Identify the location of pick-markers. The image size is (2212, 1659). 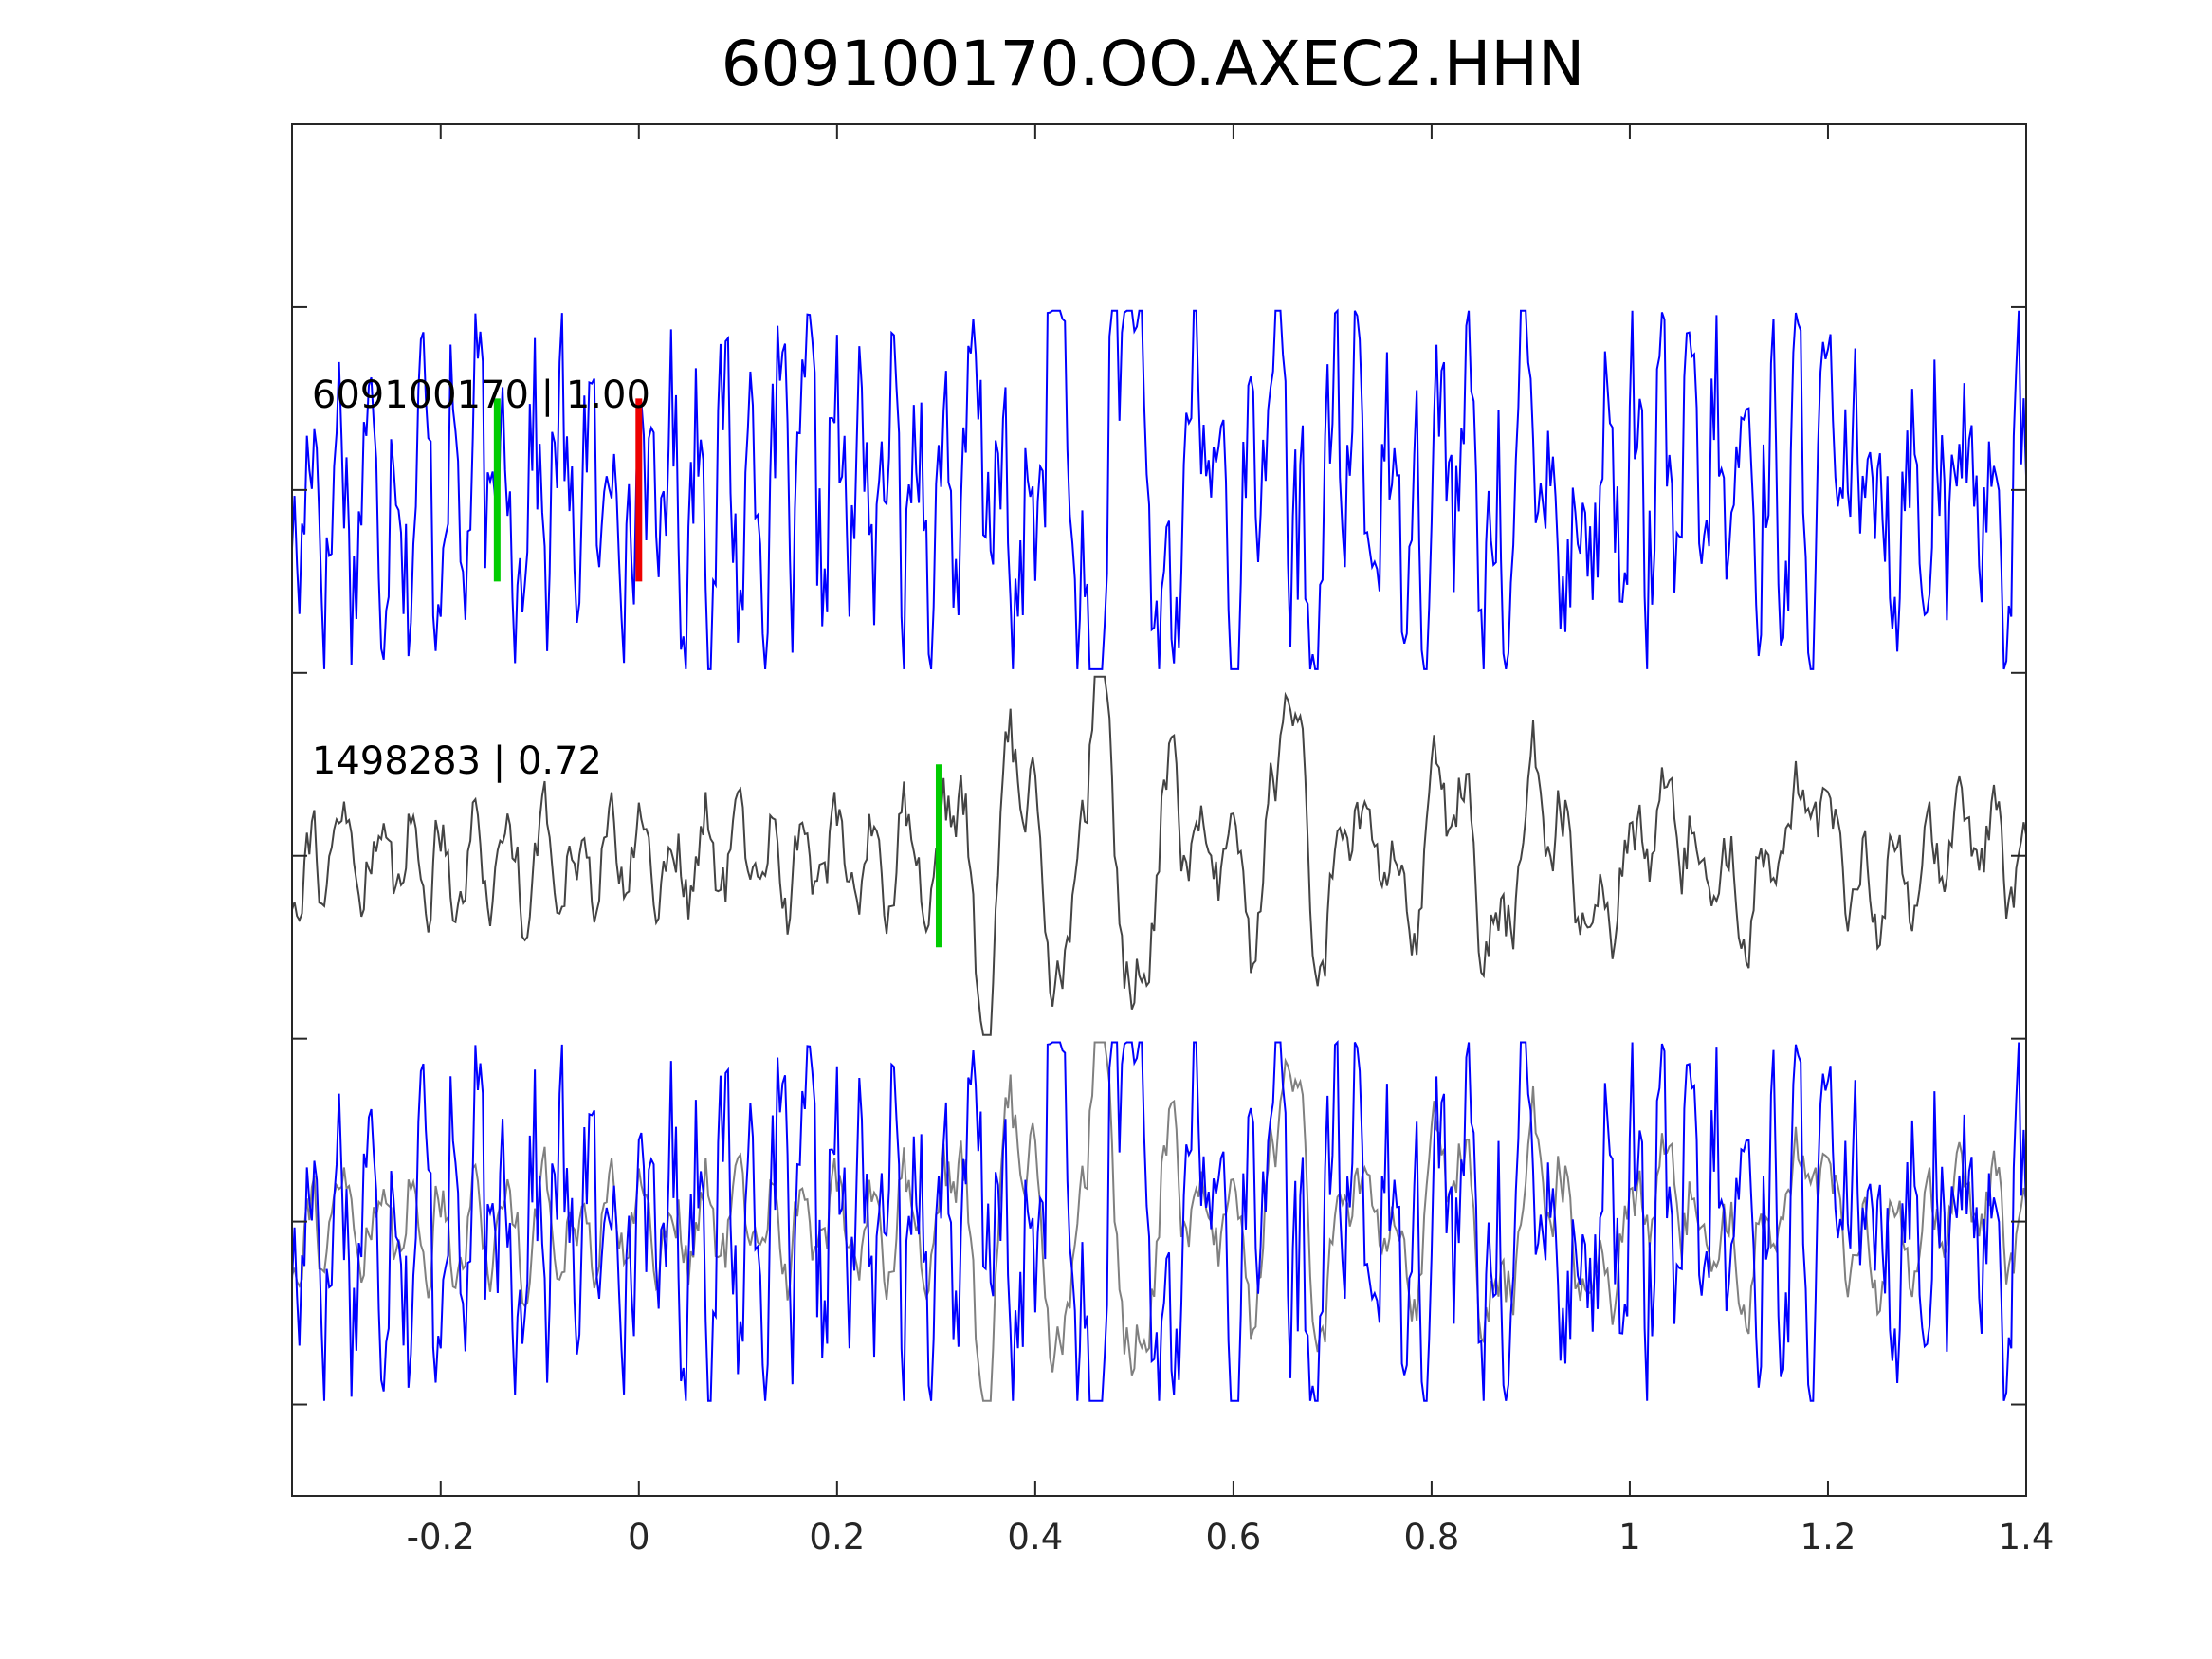
(717, 673).